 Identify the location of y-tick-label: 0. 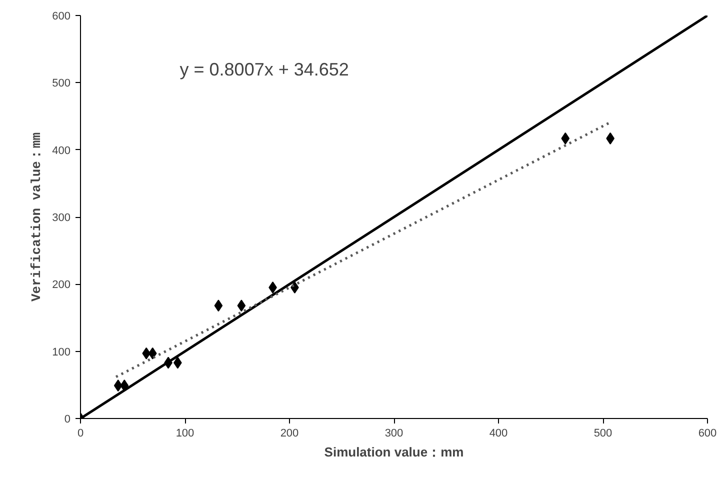
(67, 420).